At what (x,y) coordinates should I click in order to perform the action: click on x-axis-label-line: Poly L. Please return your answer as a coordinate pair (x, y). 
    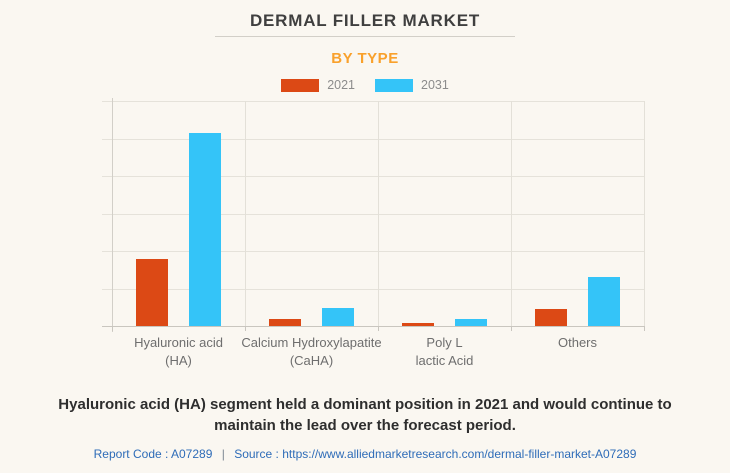
    Looking at the image, I should click on (444, 342).